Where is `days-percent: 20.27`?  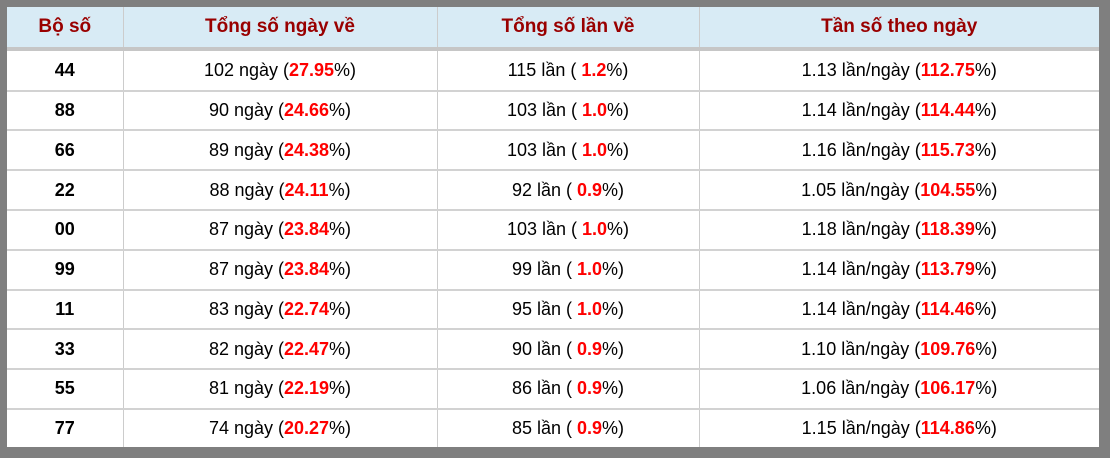 days-percent: 20.27 is located at coordinates (307, 427).